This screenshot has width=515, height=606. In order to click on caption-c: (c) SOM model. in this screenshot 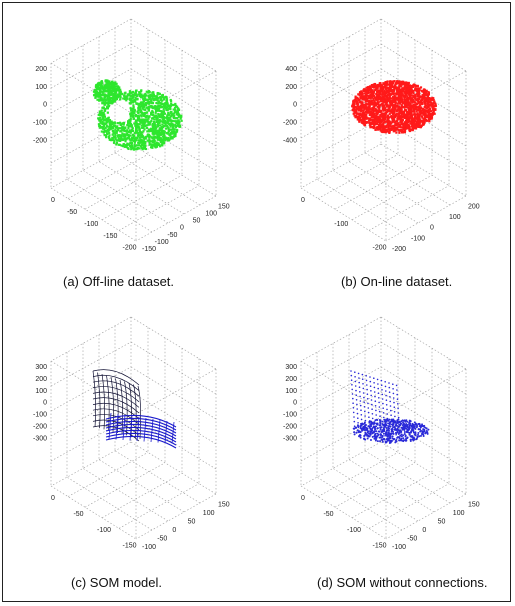, I will do `click(117, 582)`.